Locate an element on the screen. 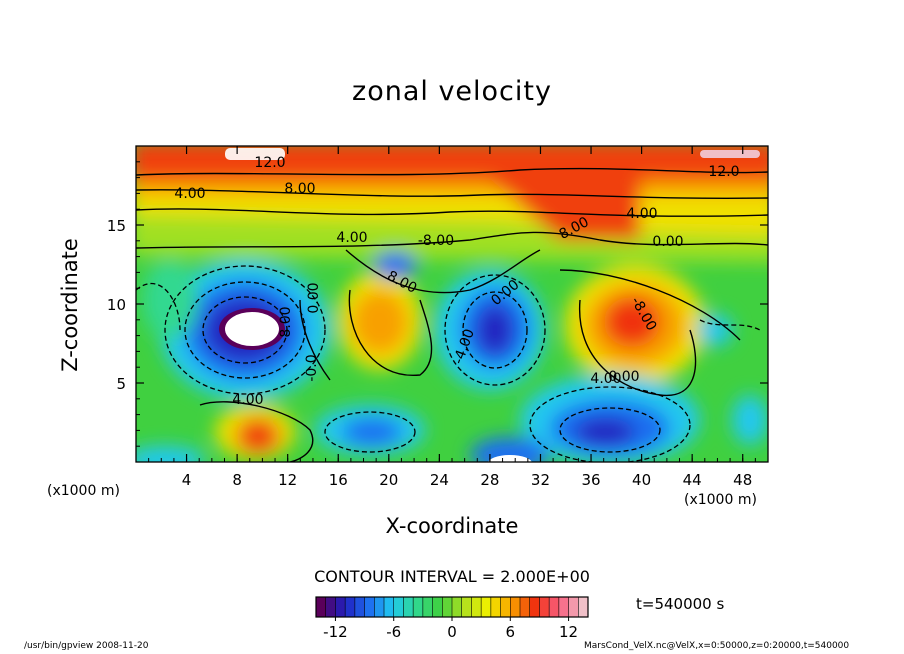  x-tick-label: 24 is located at coordinates (439, 480).